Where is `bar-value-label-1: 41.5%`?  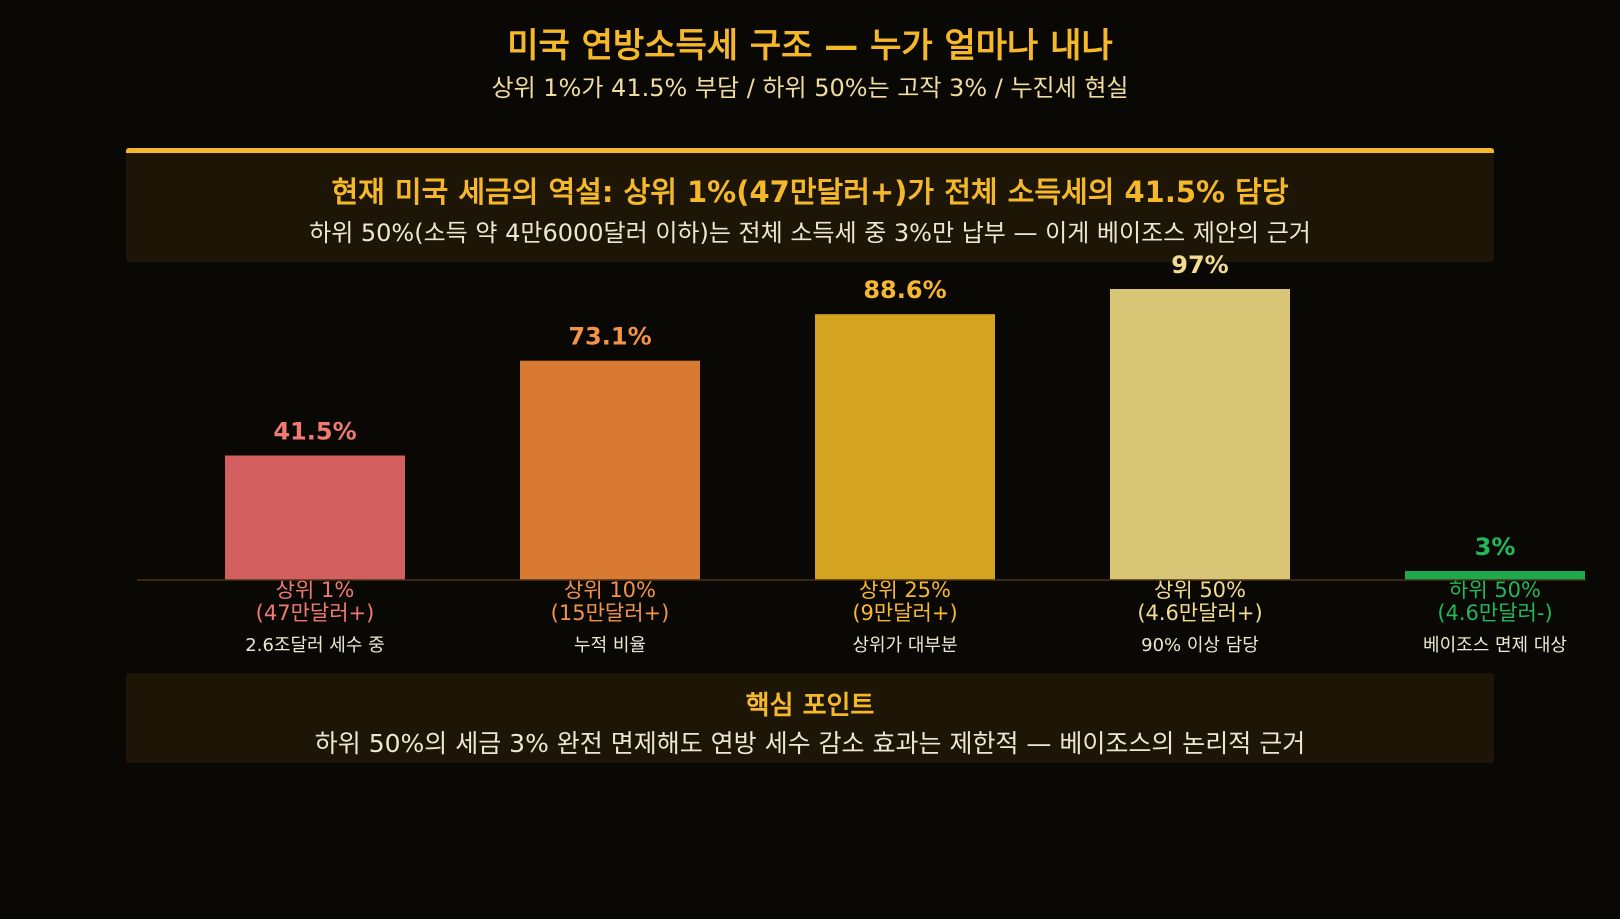
bar-value-label-1: 41.5% is located at coordinates (314, 432).